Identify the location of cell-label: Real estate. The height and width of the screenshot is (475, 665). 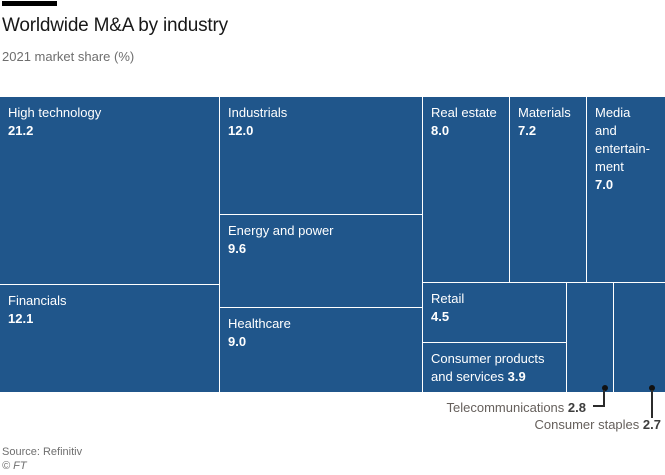
(464, 112).